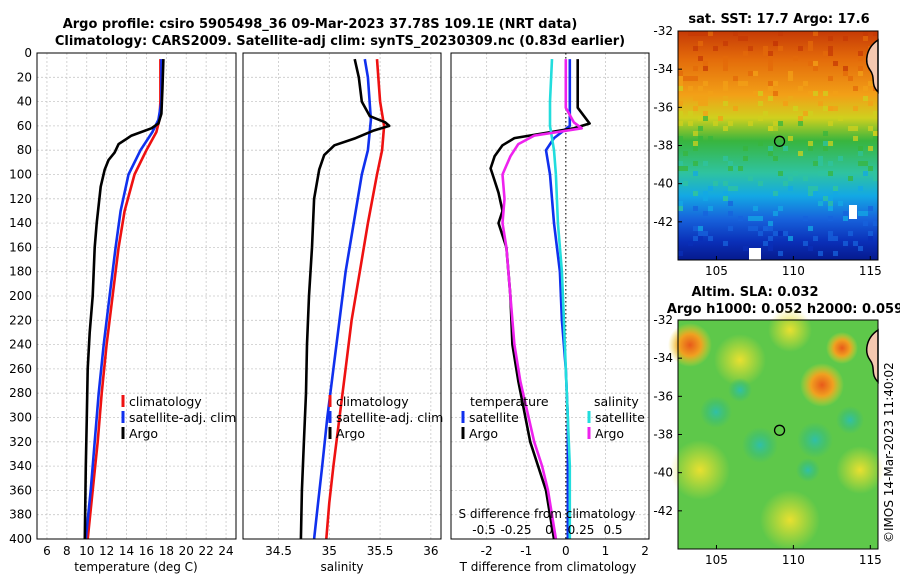 The image size is (900, 580). Describe the element at coordinates (663, 358) in the screenshot. I see `latitude-tick-label: -34` at that location.